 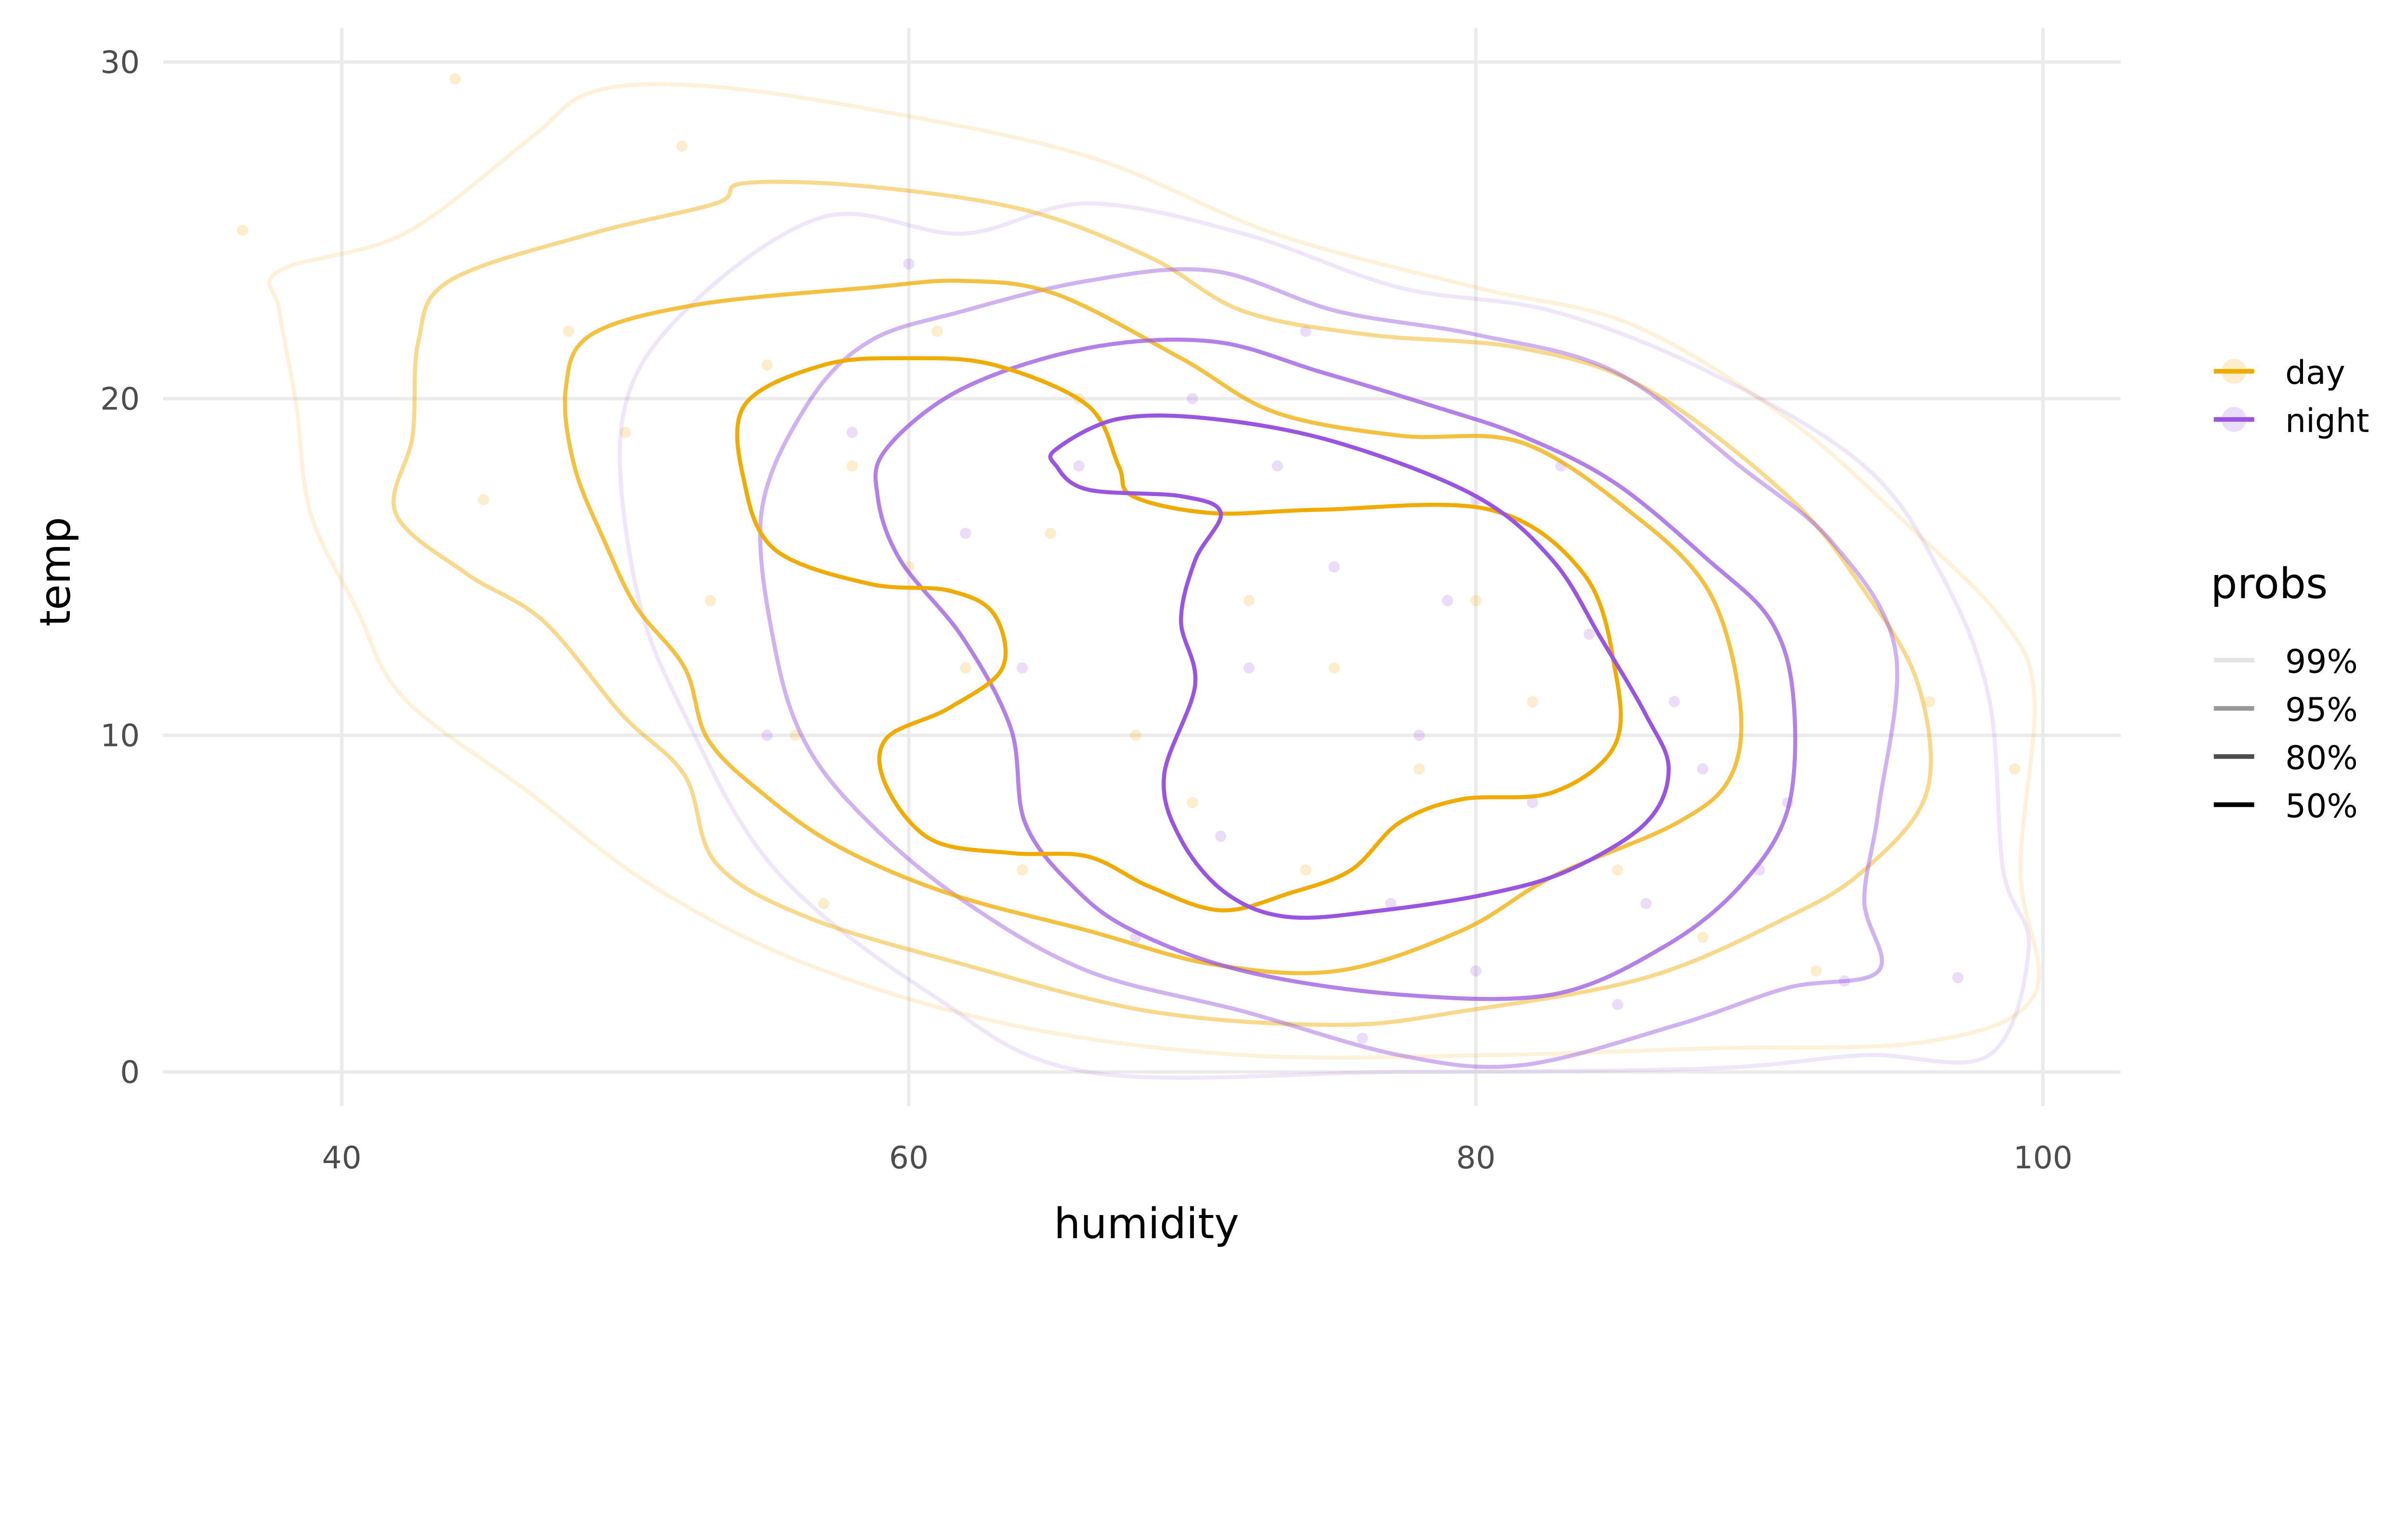 I want to click on legend-label-prob: 50%, so click(x=2321, y=806).